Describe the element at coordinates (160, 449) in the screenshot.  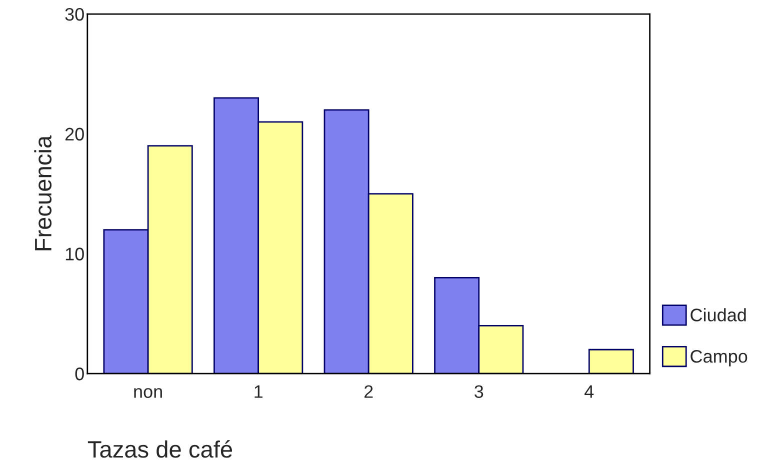
I see `x-axis-title: Tazas de café` at that location.